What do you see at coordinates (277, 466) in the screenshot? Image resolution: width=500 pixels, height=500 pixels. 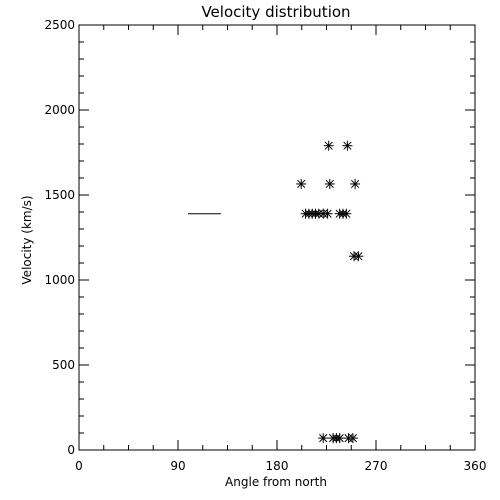 I see `x-tick-label: 180` at bounding box center [277, 466].